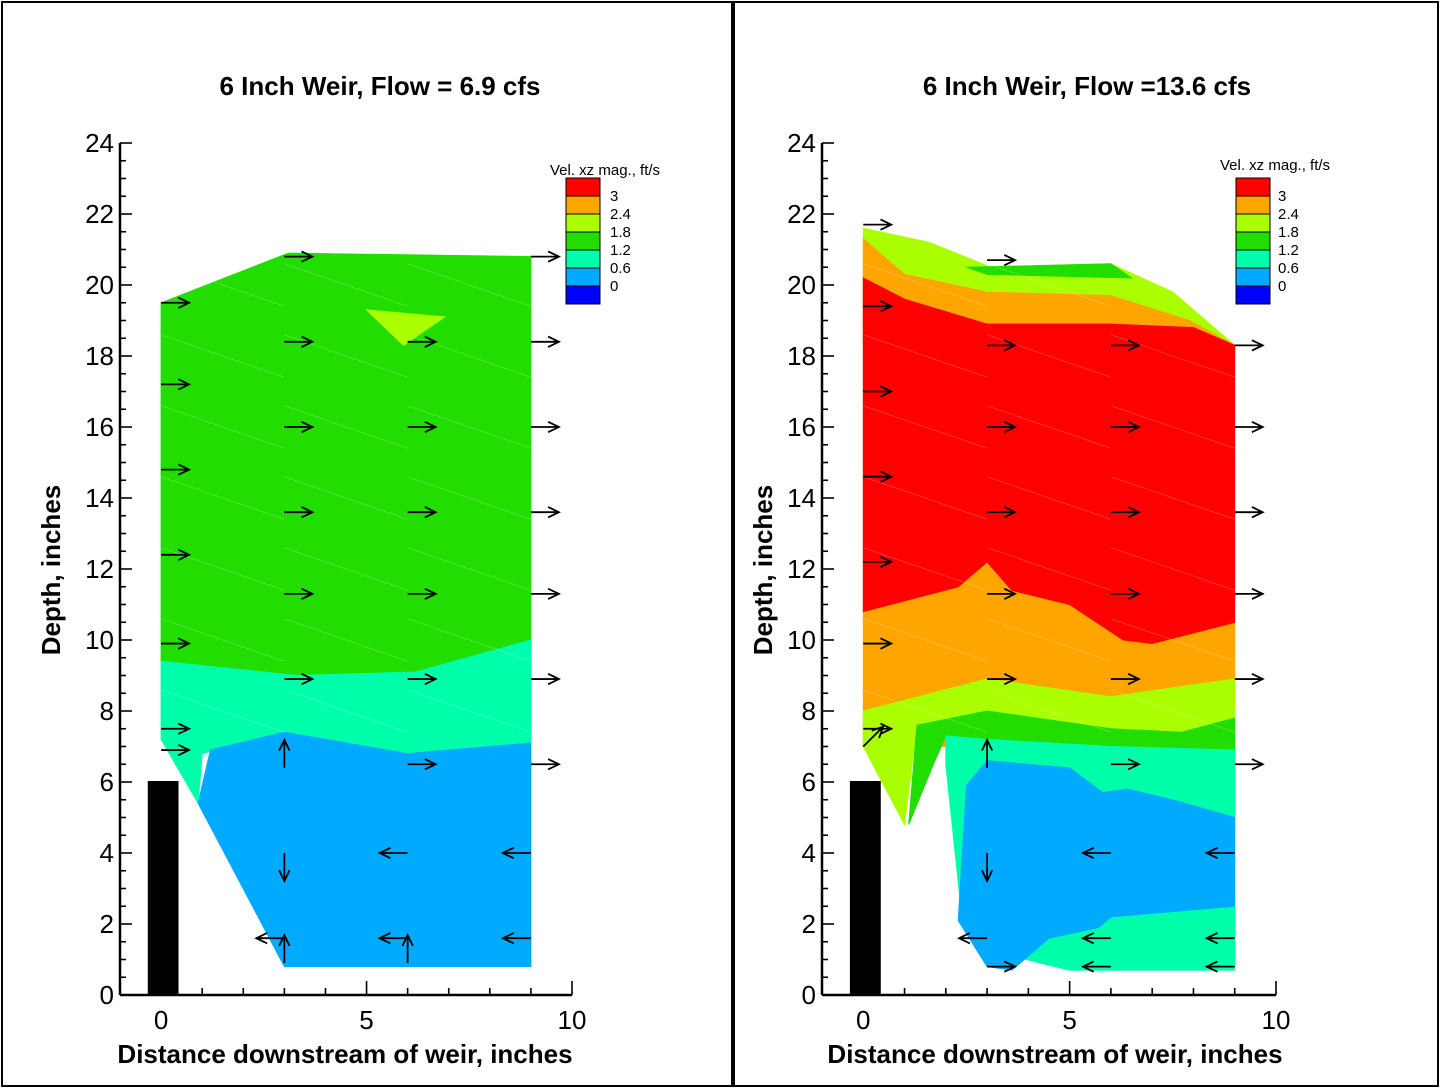 The width and height of the screenshot is (1441, 1089). I want to click on y-tick-label: 6, so click(809, 782).